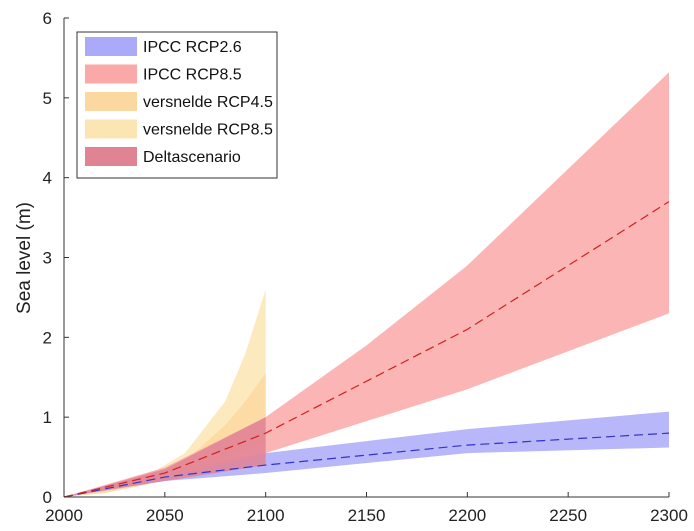 The width and height of the screenshot is (694, 531). I want to click on y-tick-label: 1, so click(47, 417).